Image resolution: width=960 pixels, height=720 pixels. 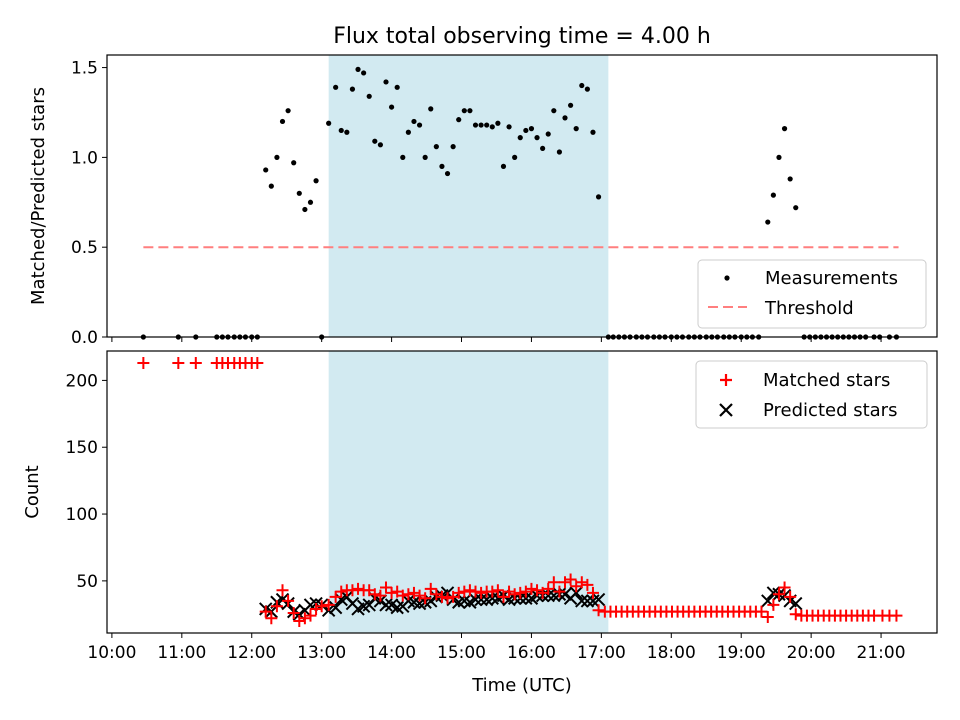 What do you see at coordinates (812, 294) in the screenshot?
I see `top-legend-box` at bounding box center [812, 294].